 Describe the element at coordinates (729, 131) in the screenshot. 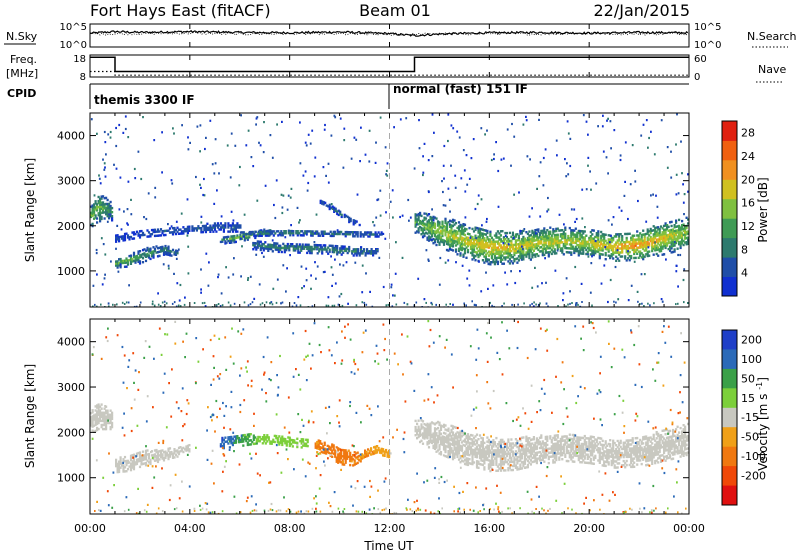

I see `power-colorbar-swatch` at that location.